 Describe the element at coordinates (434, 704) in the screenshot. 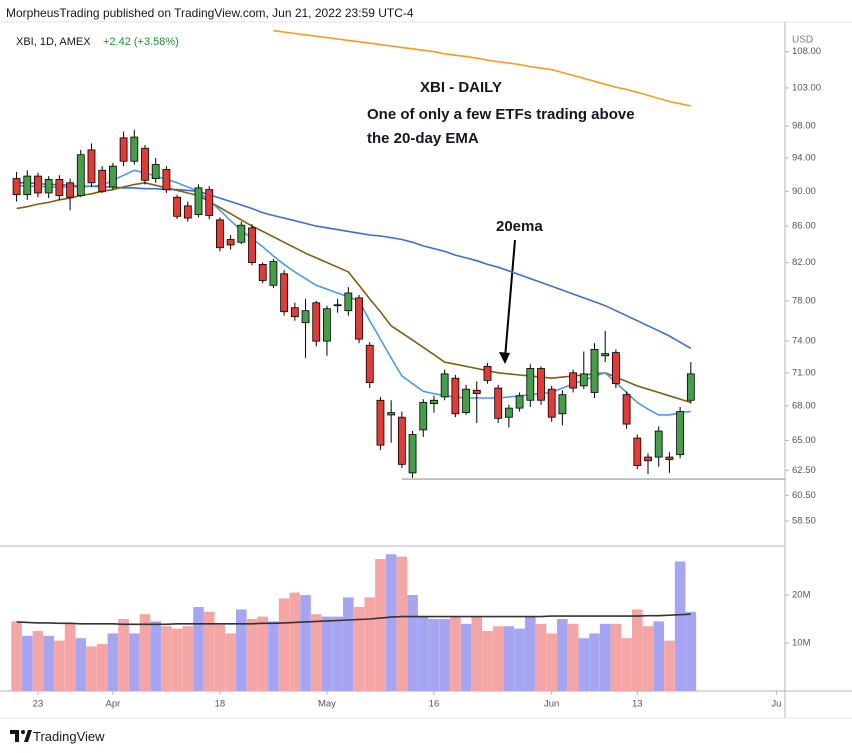

I see `x-tick-label: 16` at that location.